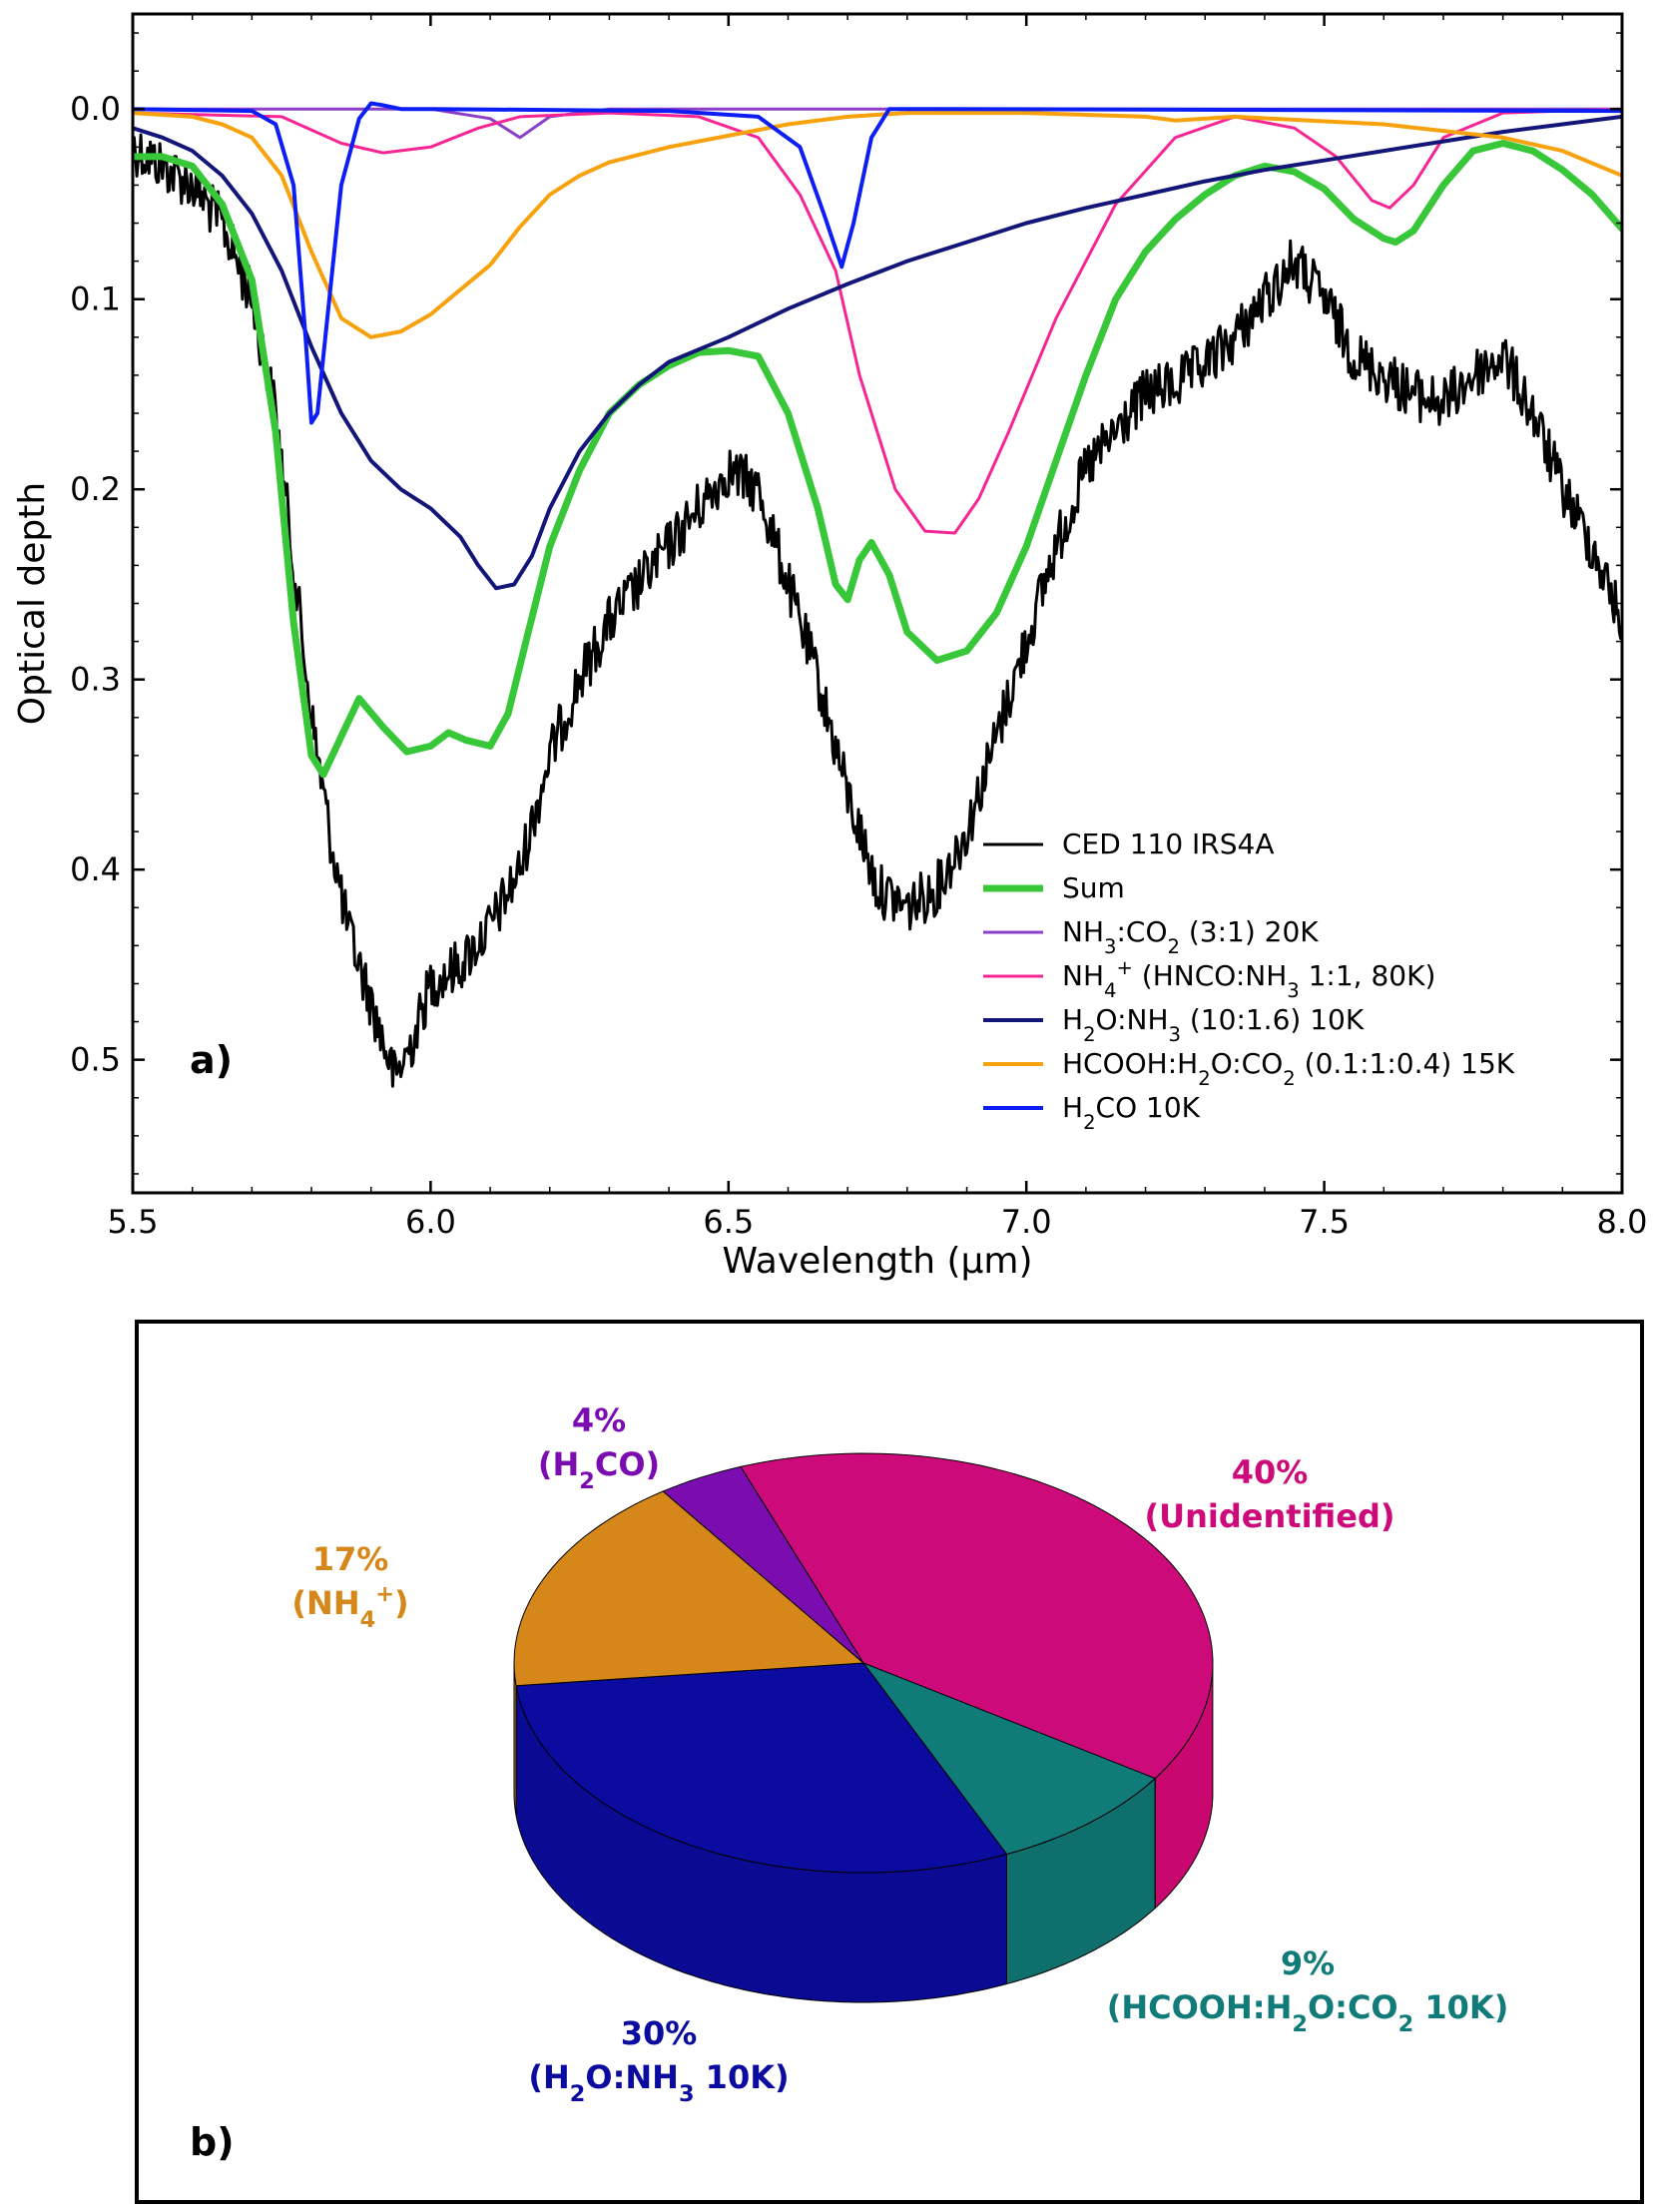 Image resolution: width=1659 pixels, height=2212 pixels. Describe the element at coordinates (430, 1222) in the screenshot. I see `x-tick-label: 6.0` at that location.